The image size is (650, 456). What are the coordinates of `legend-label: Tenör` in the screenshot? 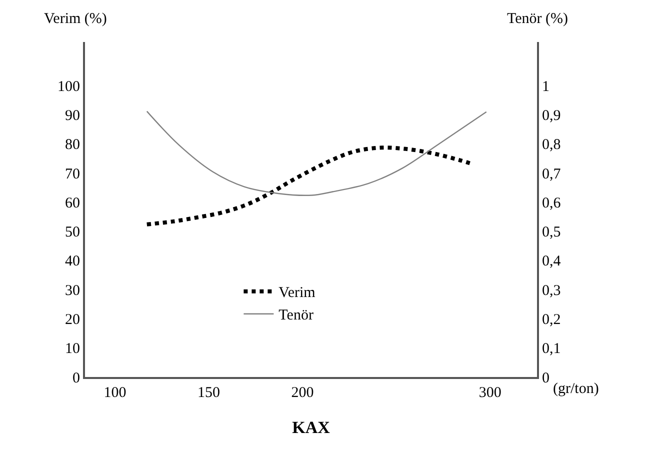 It's located at (296, 316).